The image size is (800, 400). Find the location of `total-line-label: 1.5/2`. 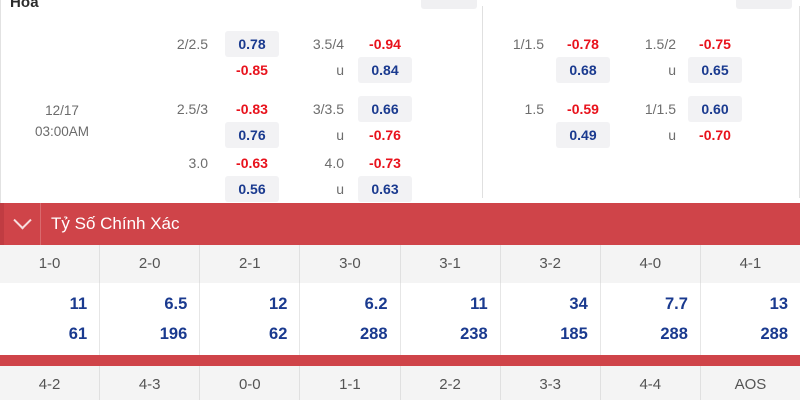

total-line-label: 1.5/2 is located at coordinates (660, 44).